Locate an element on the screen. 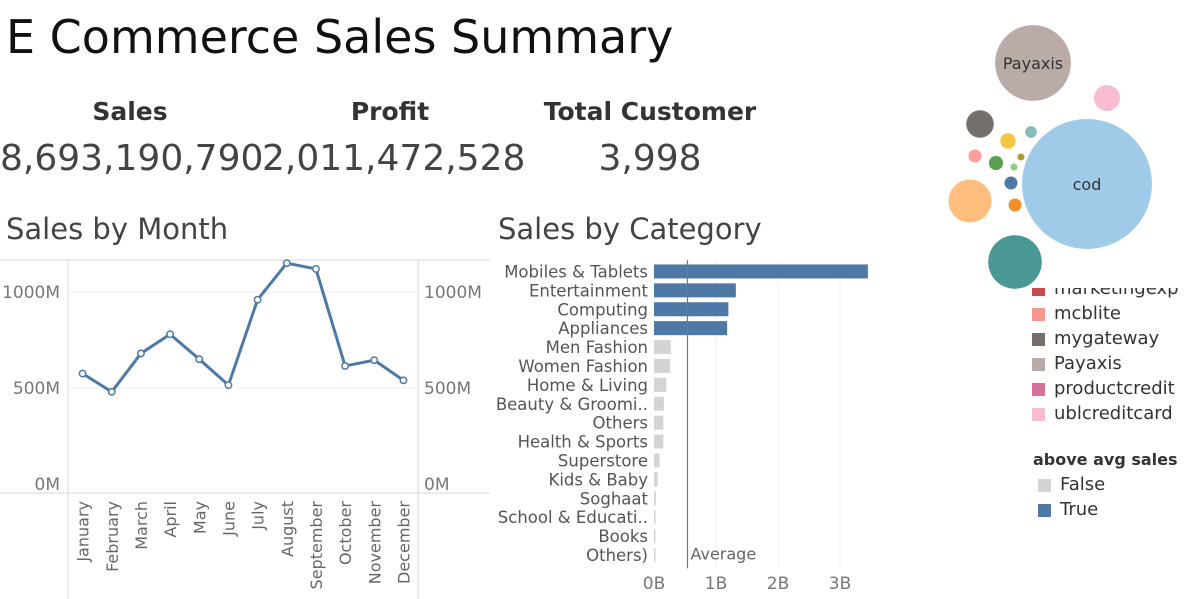 The image size is (1192, 599). x-tick-label: 2B is located at coordinates (778, 584).